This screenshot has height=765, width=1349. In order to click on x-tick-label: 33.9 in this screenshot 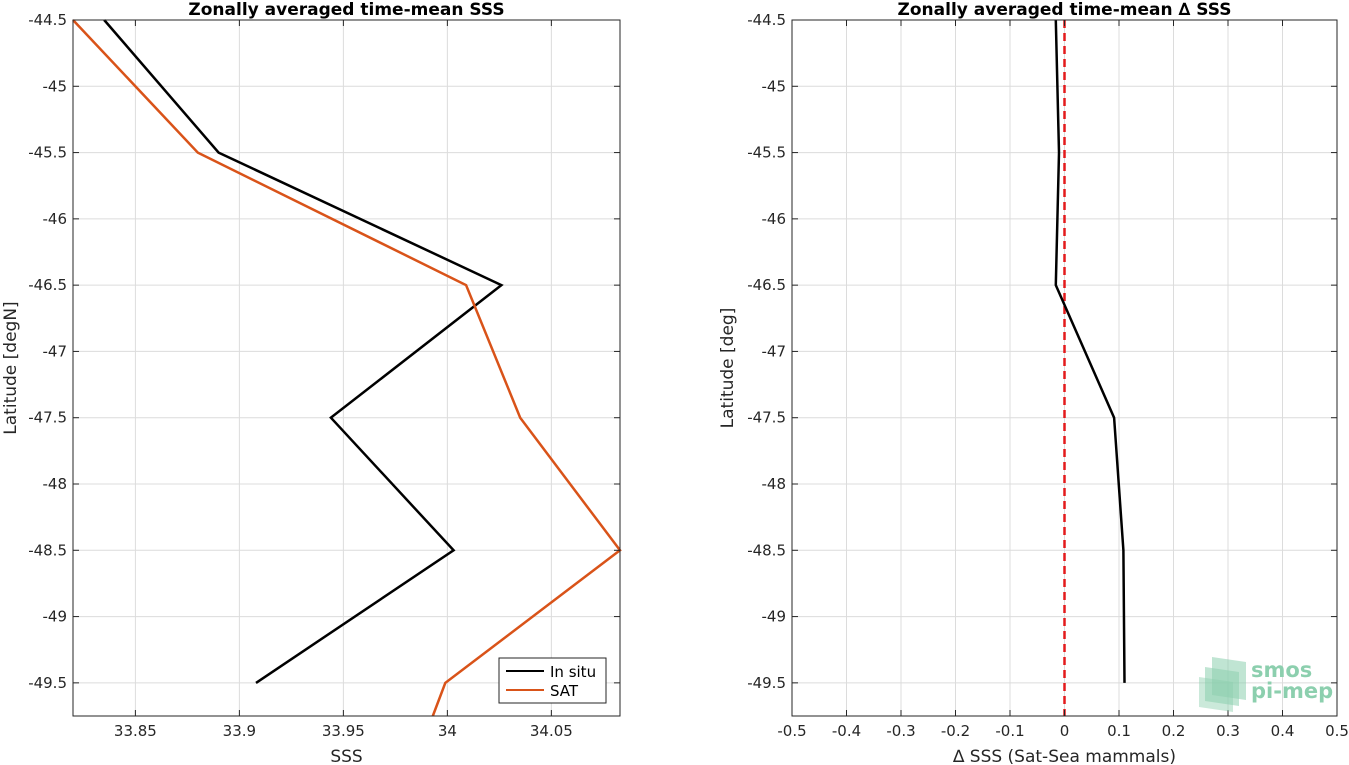, I will do `click(239, 731)`.